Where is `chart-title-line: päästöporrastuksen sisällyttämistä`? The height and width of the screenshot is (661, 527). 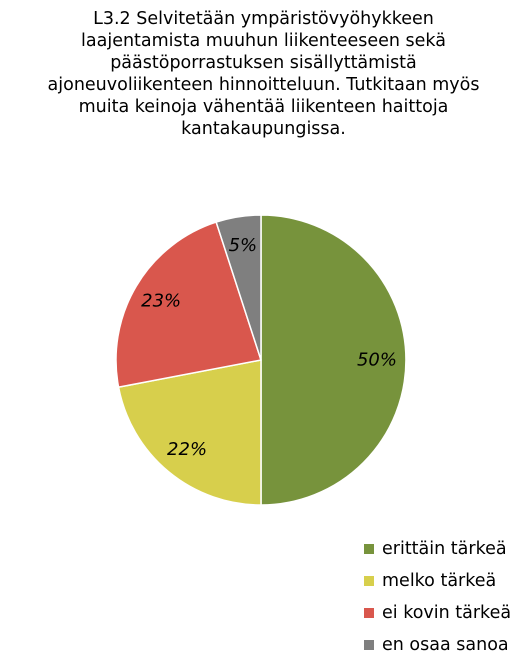
chart-title-line: päästöporrastuksen sisällyttämistä is located at coordinates (263, 63).